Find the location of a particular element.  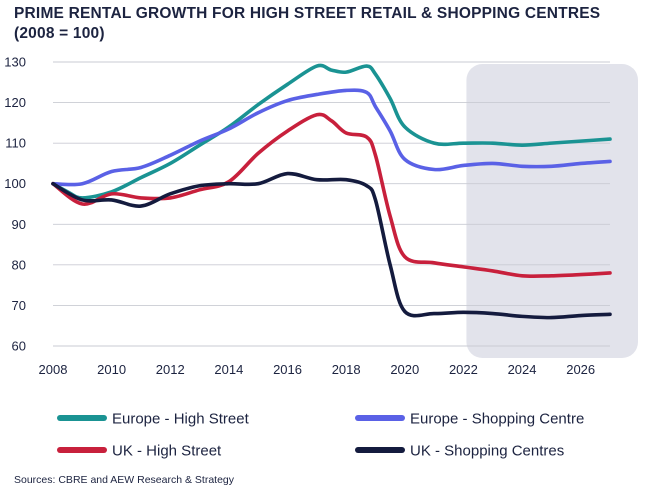

y-tick-label: 60 is located at coordinates (19, 346).